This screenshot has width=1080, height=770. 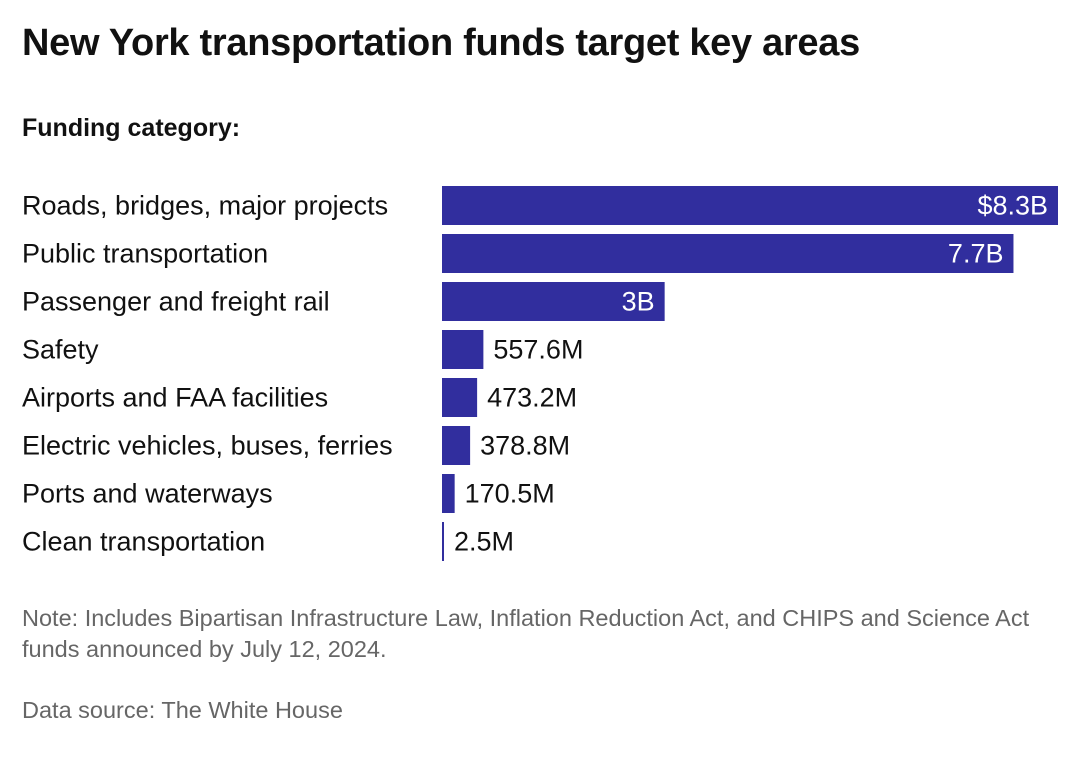 What do you see at coordinates (131, 128) in the screenshot?
I see `chart-subtitle: Funding category:` at bounding box center [131, 128].